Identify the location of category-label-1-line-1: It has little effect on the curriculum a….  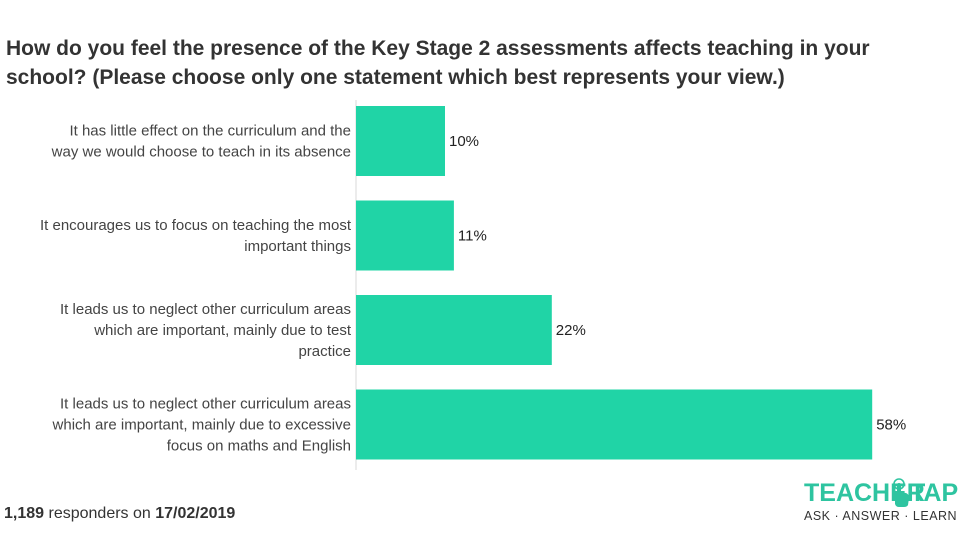
(210, 131).